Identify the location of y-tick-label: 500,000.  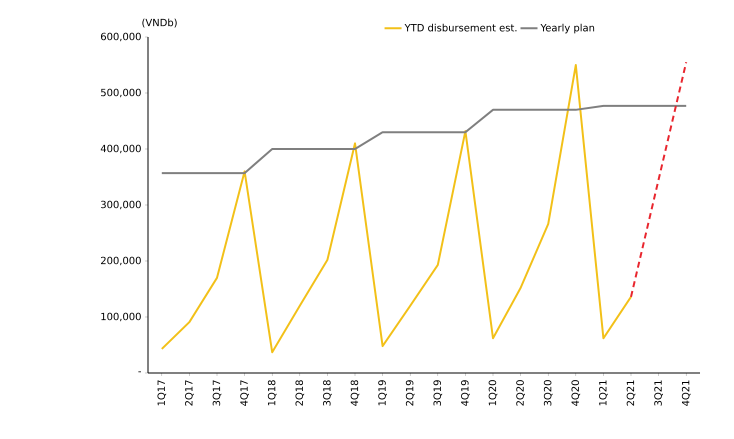
(121, 93).